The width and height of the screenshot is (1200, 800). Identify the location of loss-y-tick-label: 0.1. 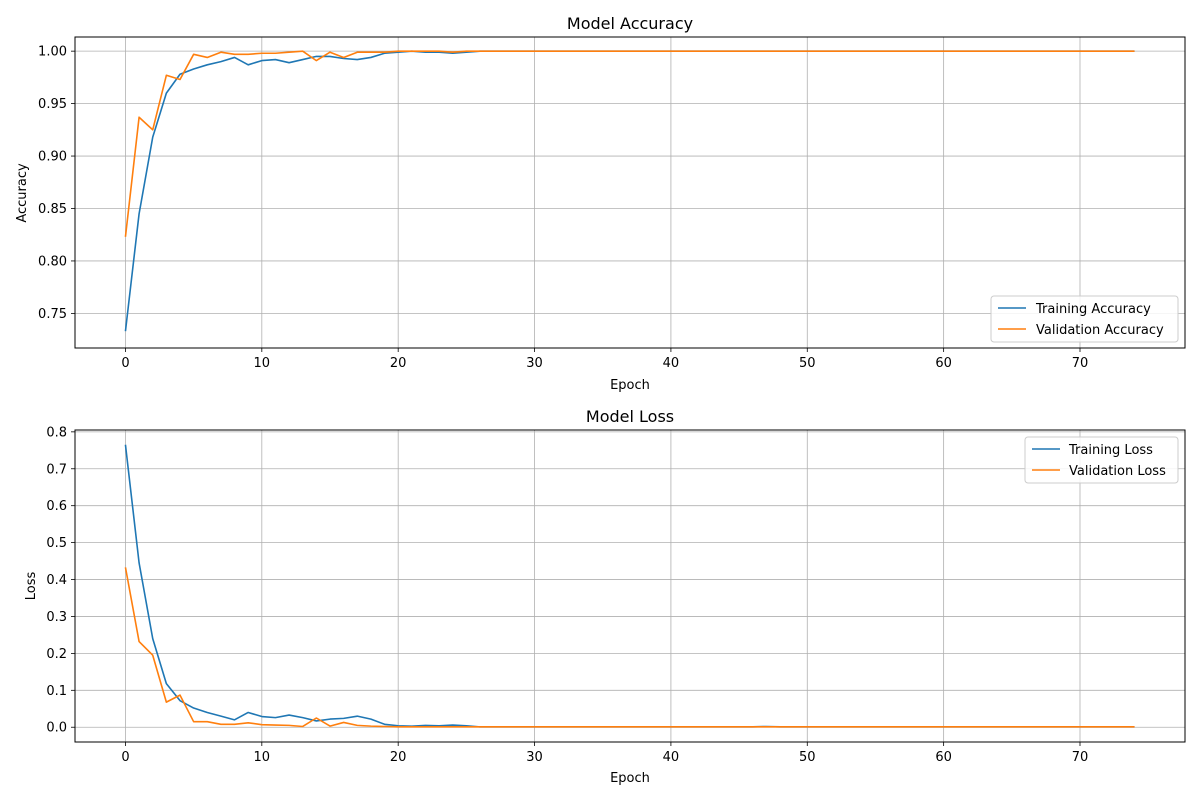
(56, 691).